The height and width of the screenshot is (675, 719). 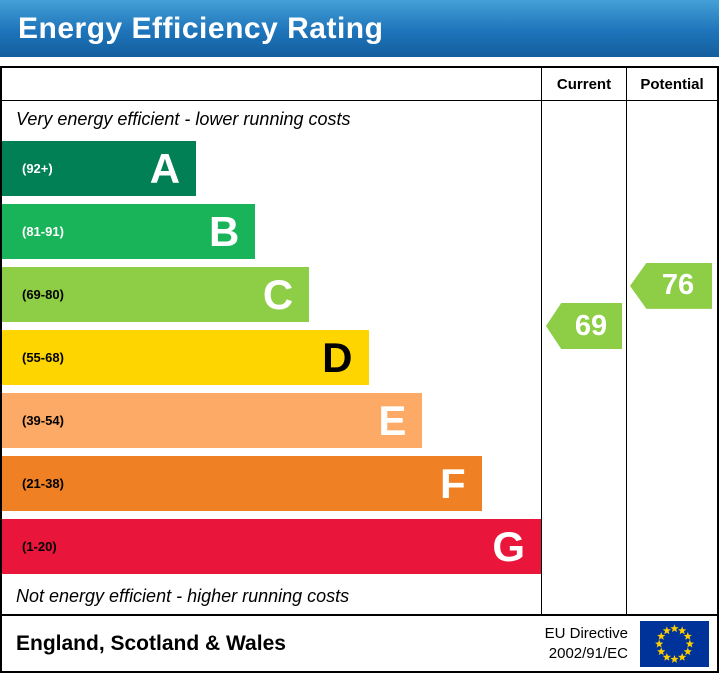 I want to click on potential-rating-arrow: 76, so click(x=671, y=285).